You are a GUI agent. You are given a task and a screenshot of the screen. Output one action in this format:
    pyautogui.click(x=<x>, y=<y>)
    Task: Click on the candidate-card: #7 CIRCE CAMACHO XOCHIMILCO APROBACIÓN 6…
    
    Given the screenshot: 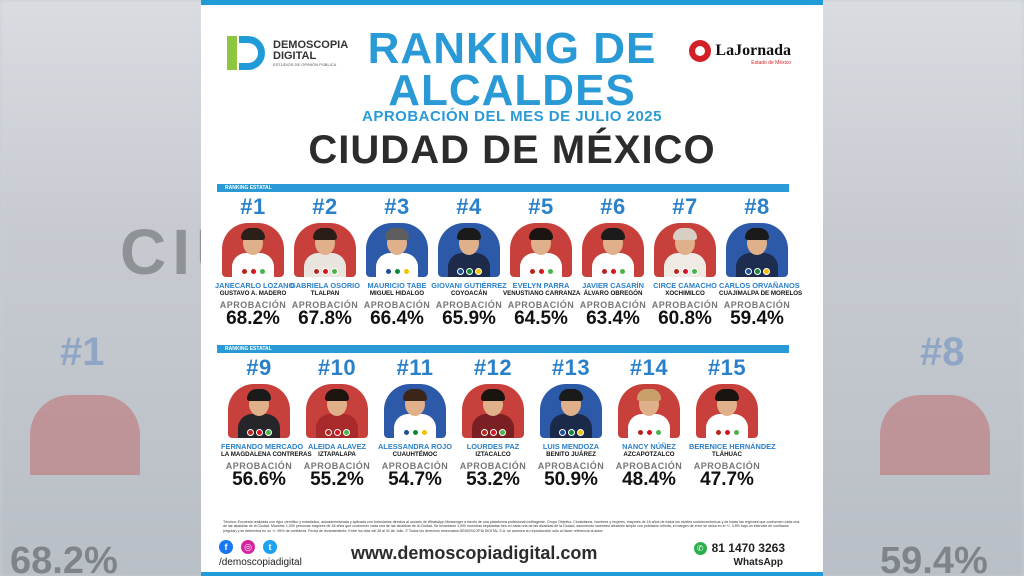 What is the action you would take?
    pyautogui.click(x=685, y=261)
    